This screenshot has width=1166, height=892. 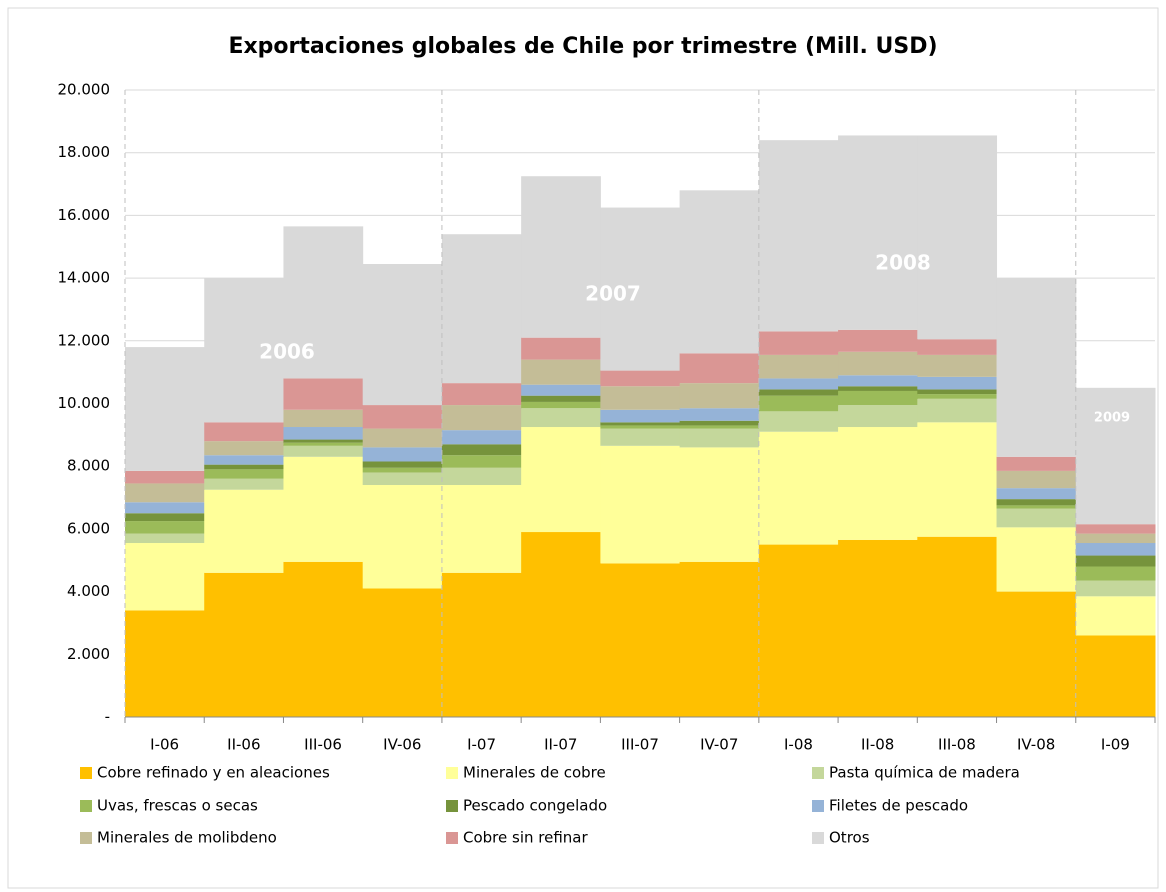 What do you see at coordinates (849, 838) in the screenshot?
I see `legend-label: Otros` at bounding box center [849, 838].